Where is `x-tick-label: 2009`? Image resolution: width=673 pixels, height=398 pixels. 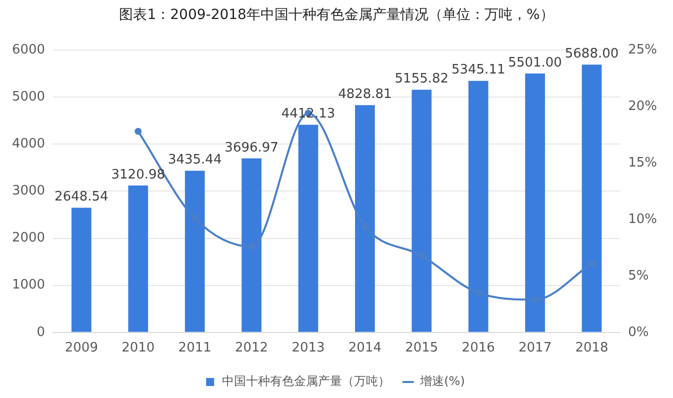 x-tick-label: 2009 is located at coordinates (81, 348).